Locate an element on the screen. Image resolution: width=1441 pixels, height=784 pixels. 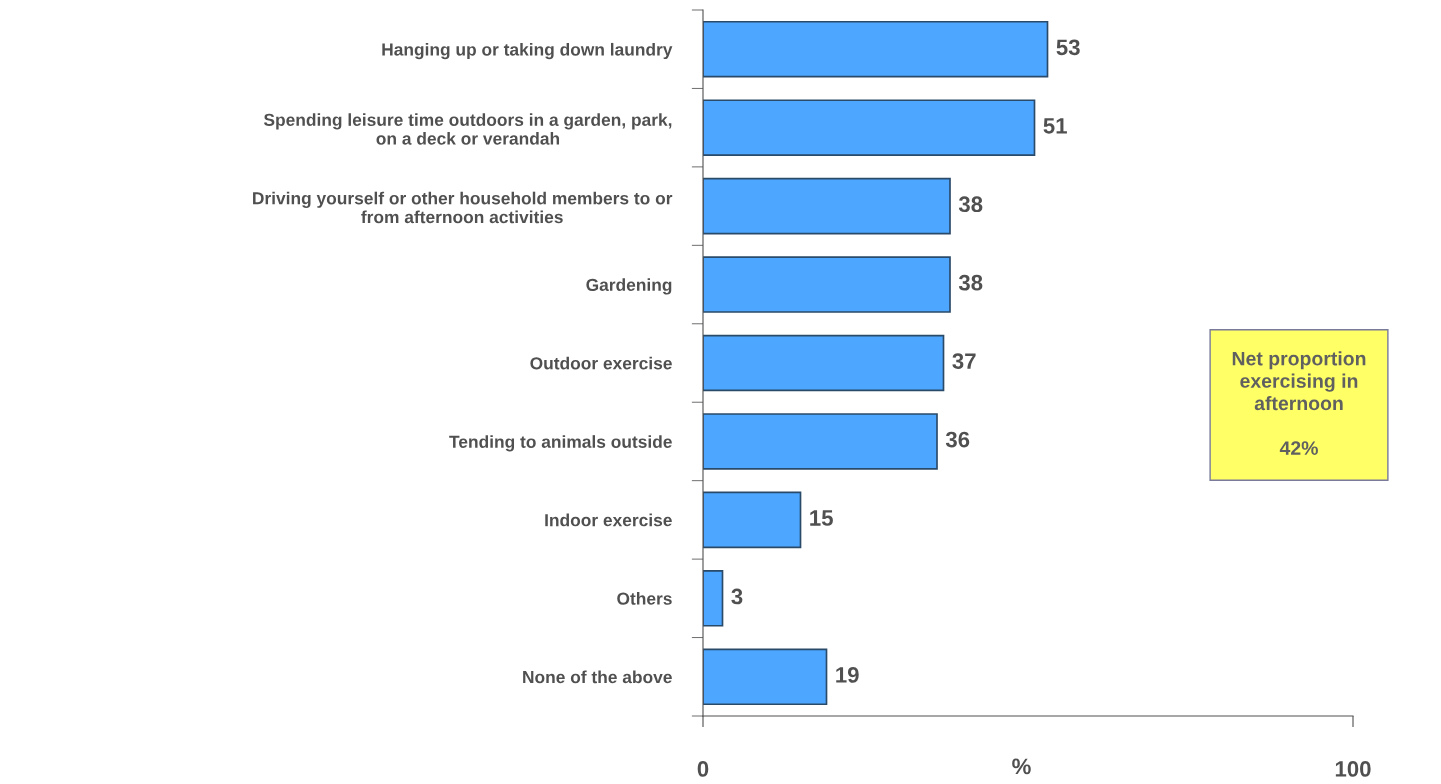
y-tick-label: Hanging up or taking down laundry is located at coordinates (527, 51).